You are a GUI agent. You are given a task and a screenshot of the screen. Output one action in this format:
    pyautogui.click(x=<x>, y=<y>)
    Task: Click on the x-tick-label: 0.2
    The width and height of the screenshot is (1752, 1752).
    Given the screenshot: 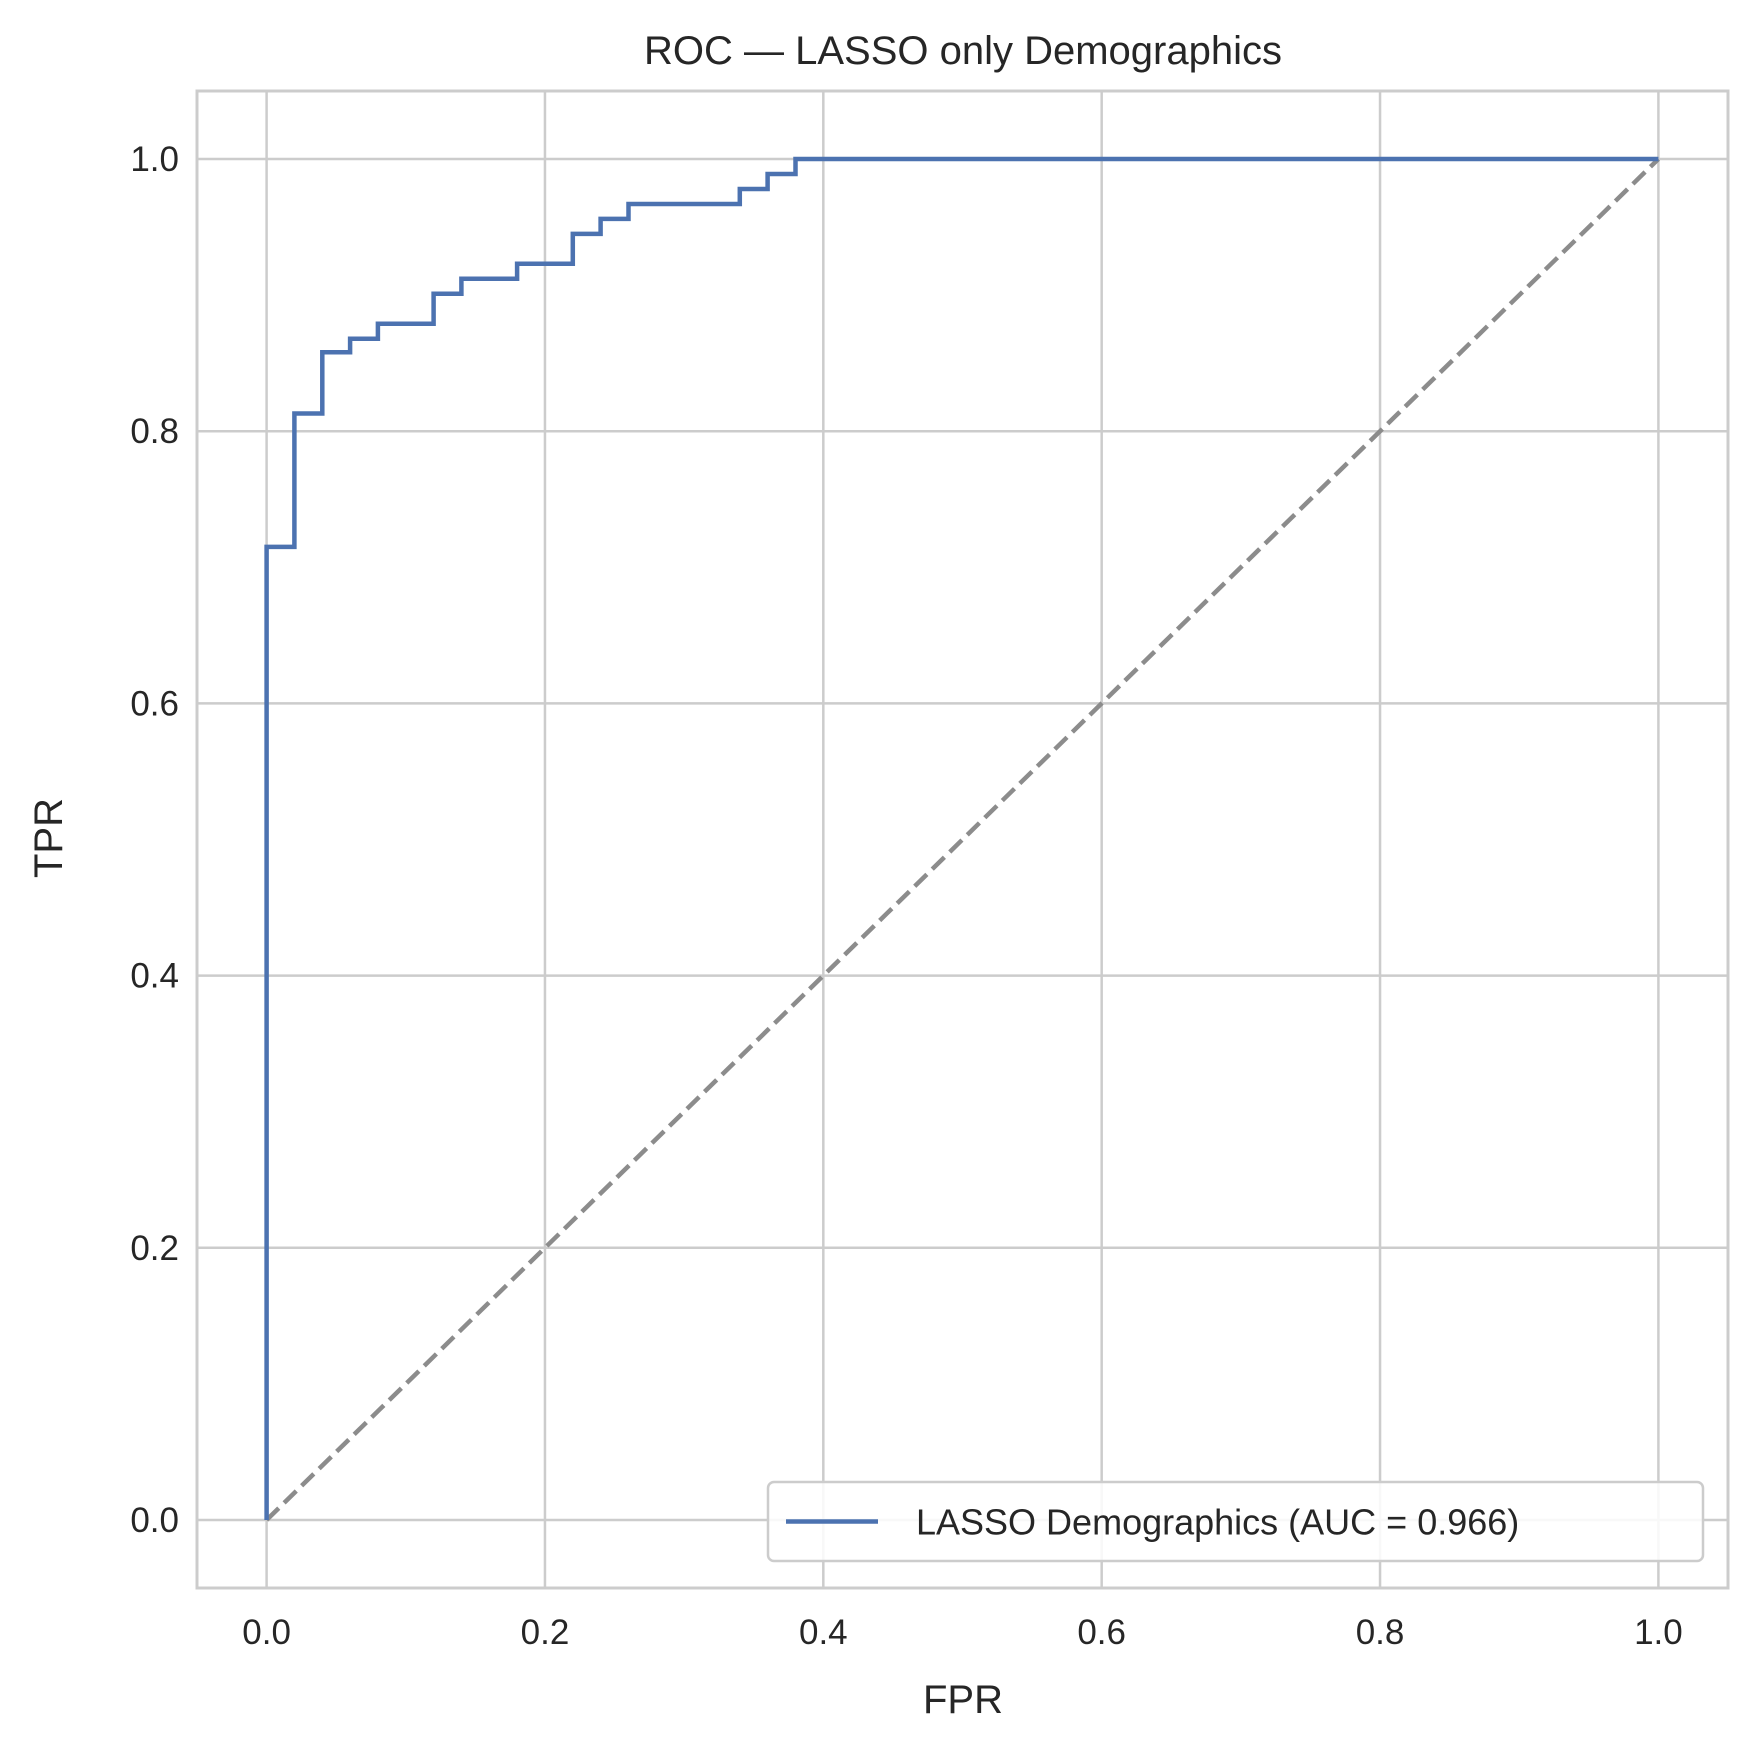 What is the action you would take?
    pyautogui.click(x=545, y=1632)
    